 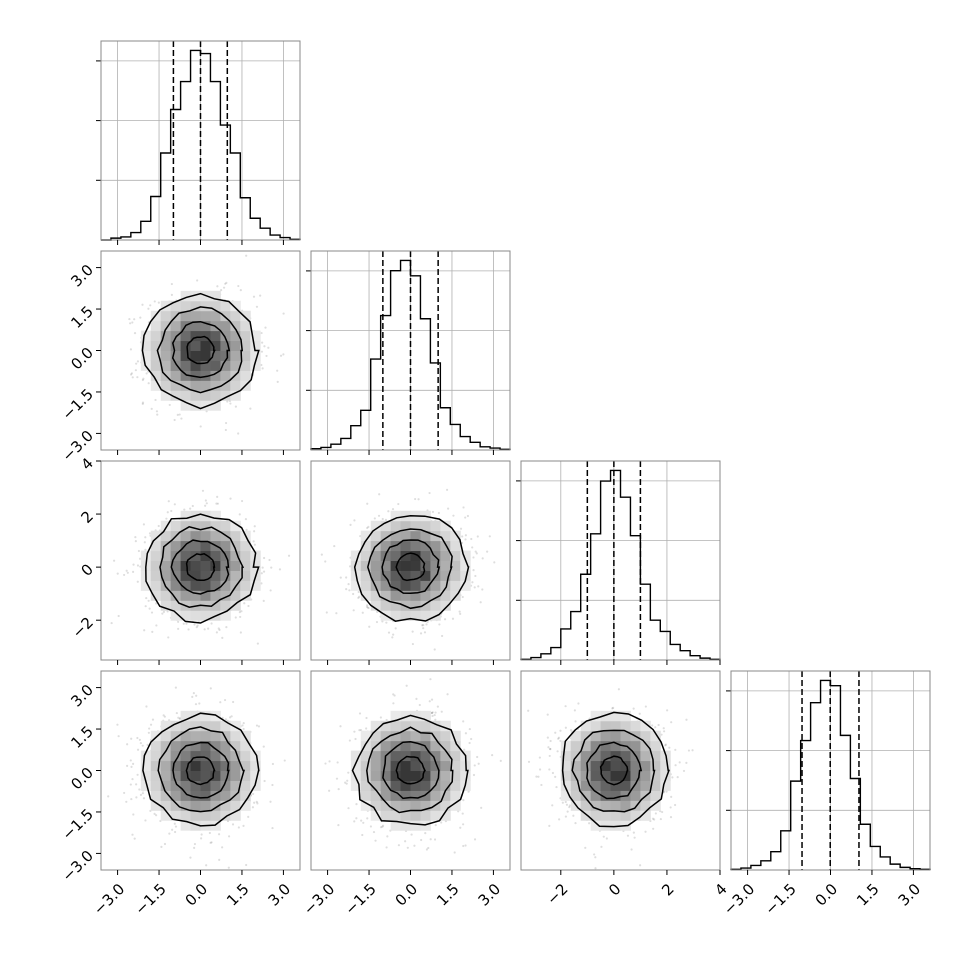 What do you see at coordinates (739, 899) in the screenshot?
I see `x-tick-label: −3.0` at bounding box center [739, 899].